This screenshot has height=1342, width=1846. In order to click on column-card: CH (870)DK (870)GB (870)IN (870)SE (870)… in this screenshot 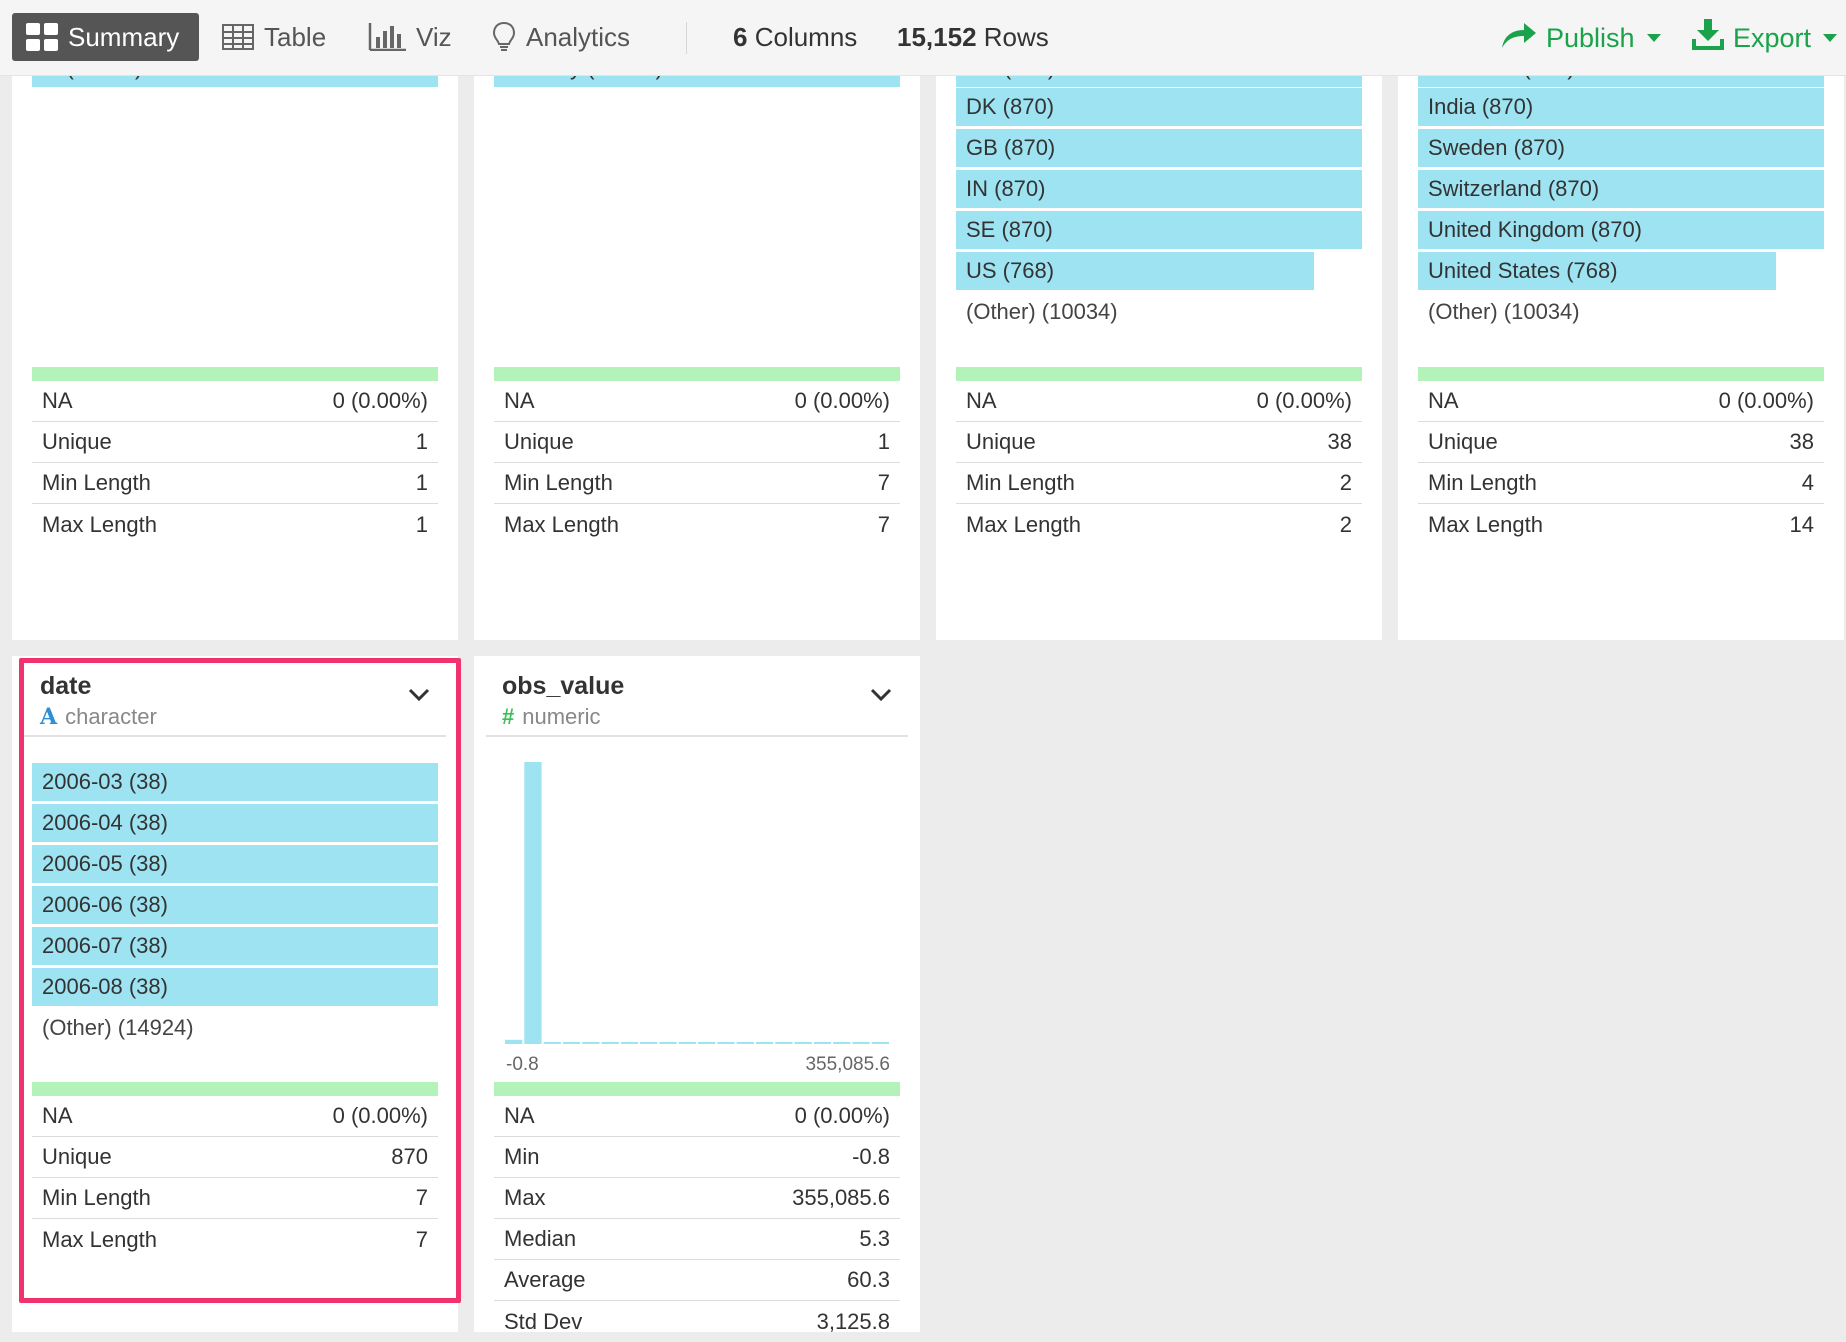, I will do `click(1159, 358)`.